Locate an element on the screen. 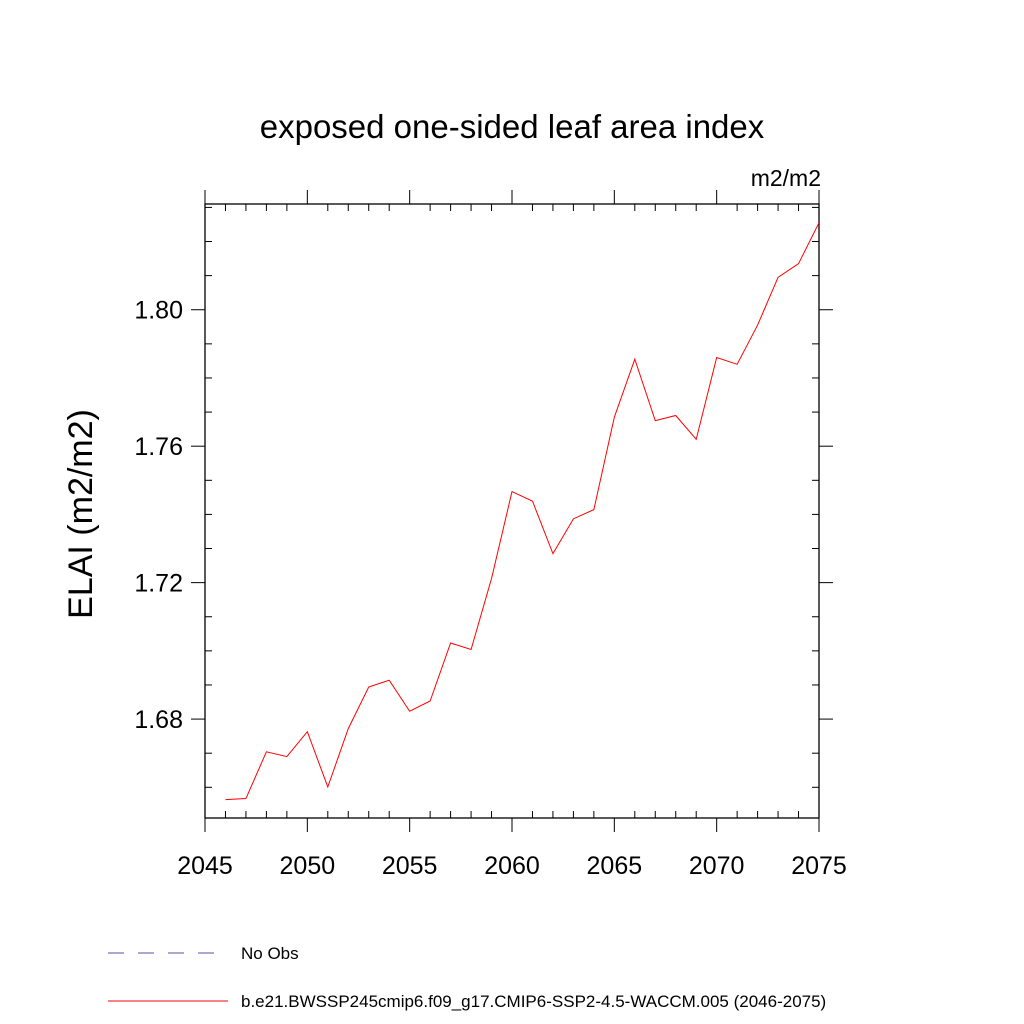 This screenshot has height=1024, width=1024. x-tick-labels: 2045 2050 2055 2060 2065 2070 2075 is located at coordinates (512, 866).